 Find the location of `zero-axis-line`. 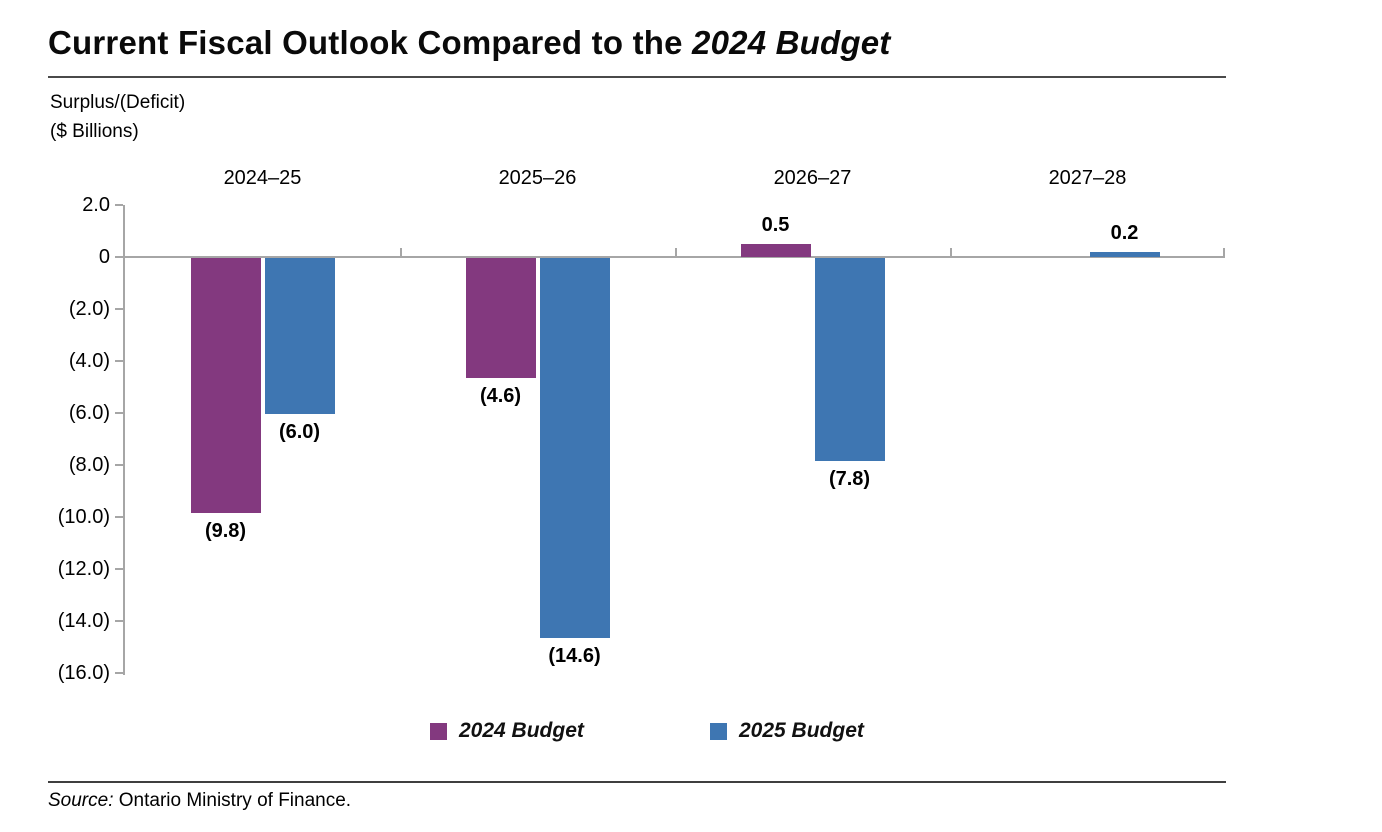

zero-axis-line is located at coordinates (675, 257).